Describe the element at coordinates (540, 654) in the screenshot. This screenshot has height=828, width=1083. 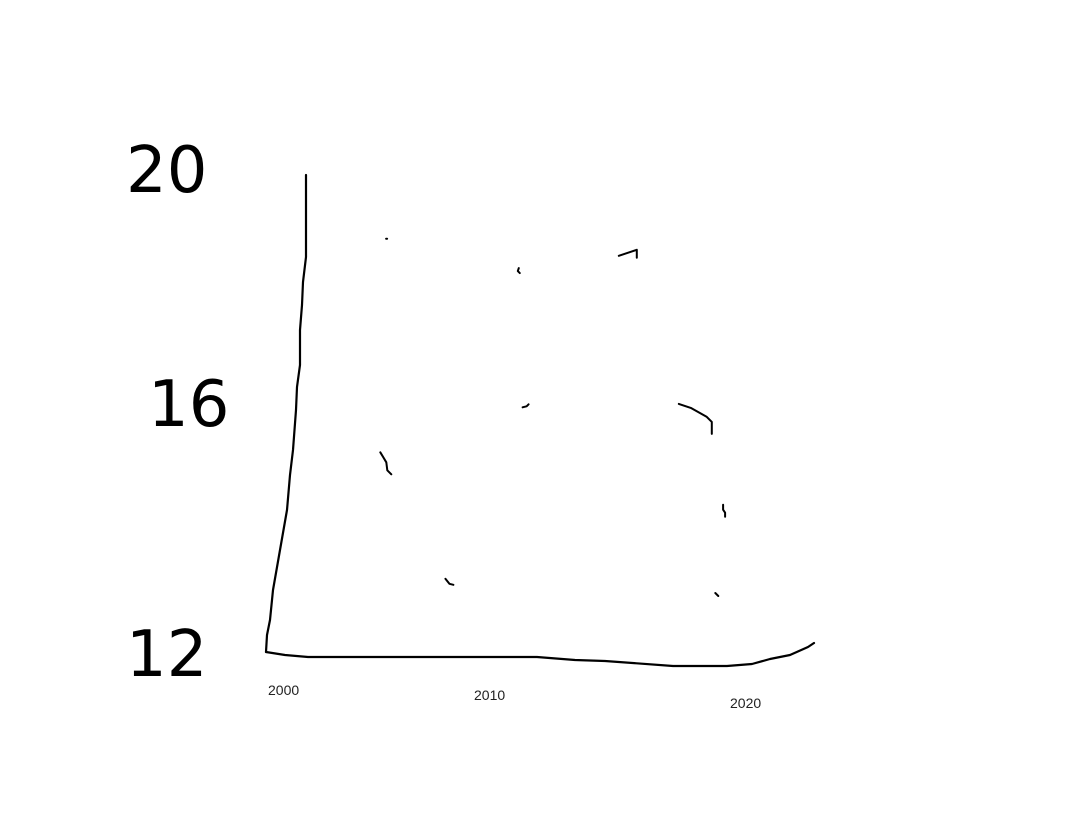
I see `x-axis-line` at that location.